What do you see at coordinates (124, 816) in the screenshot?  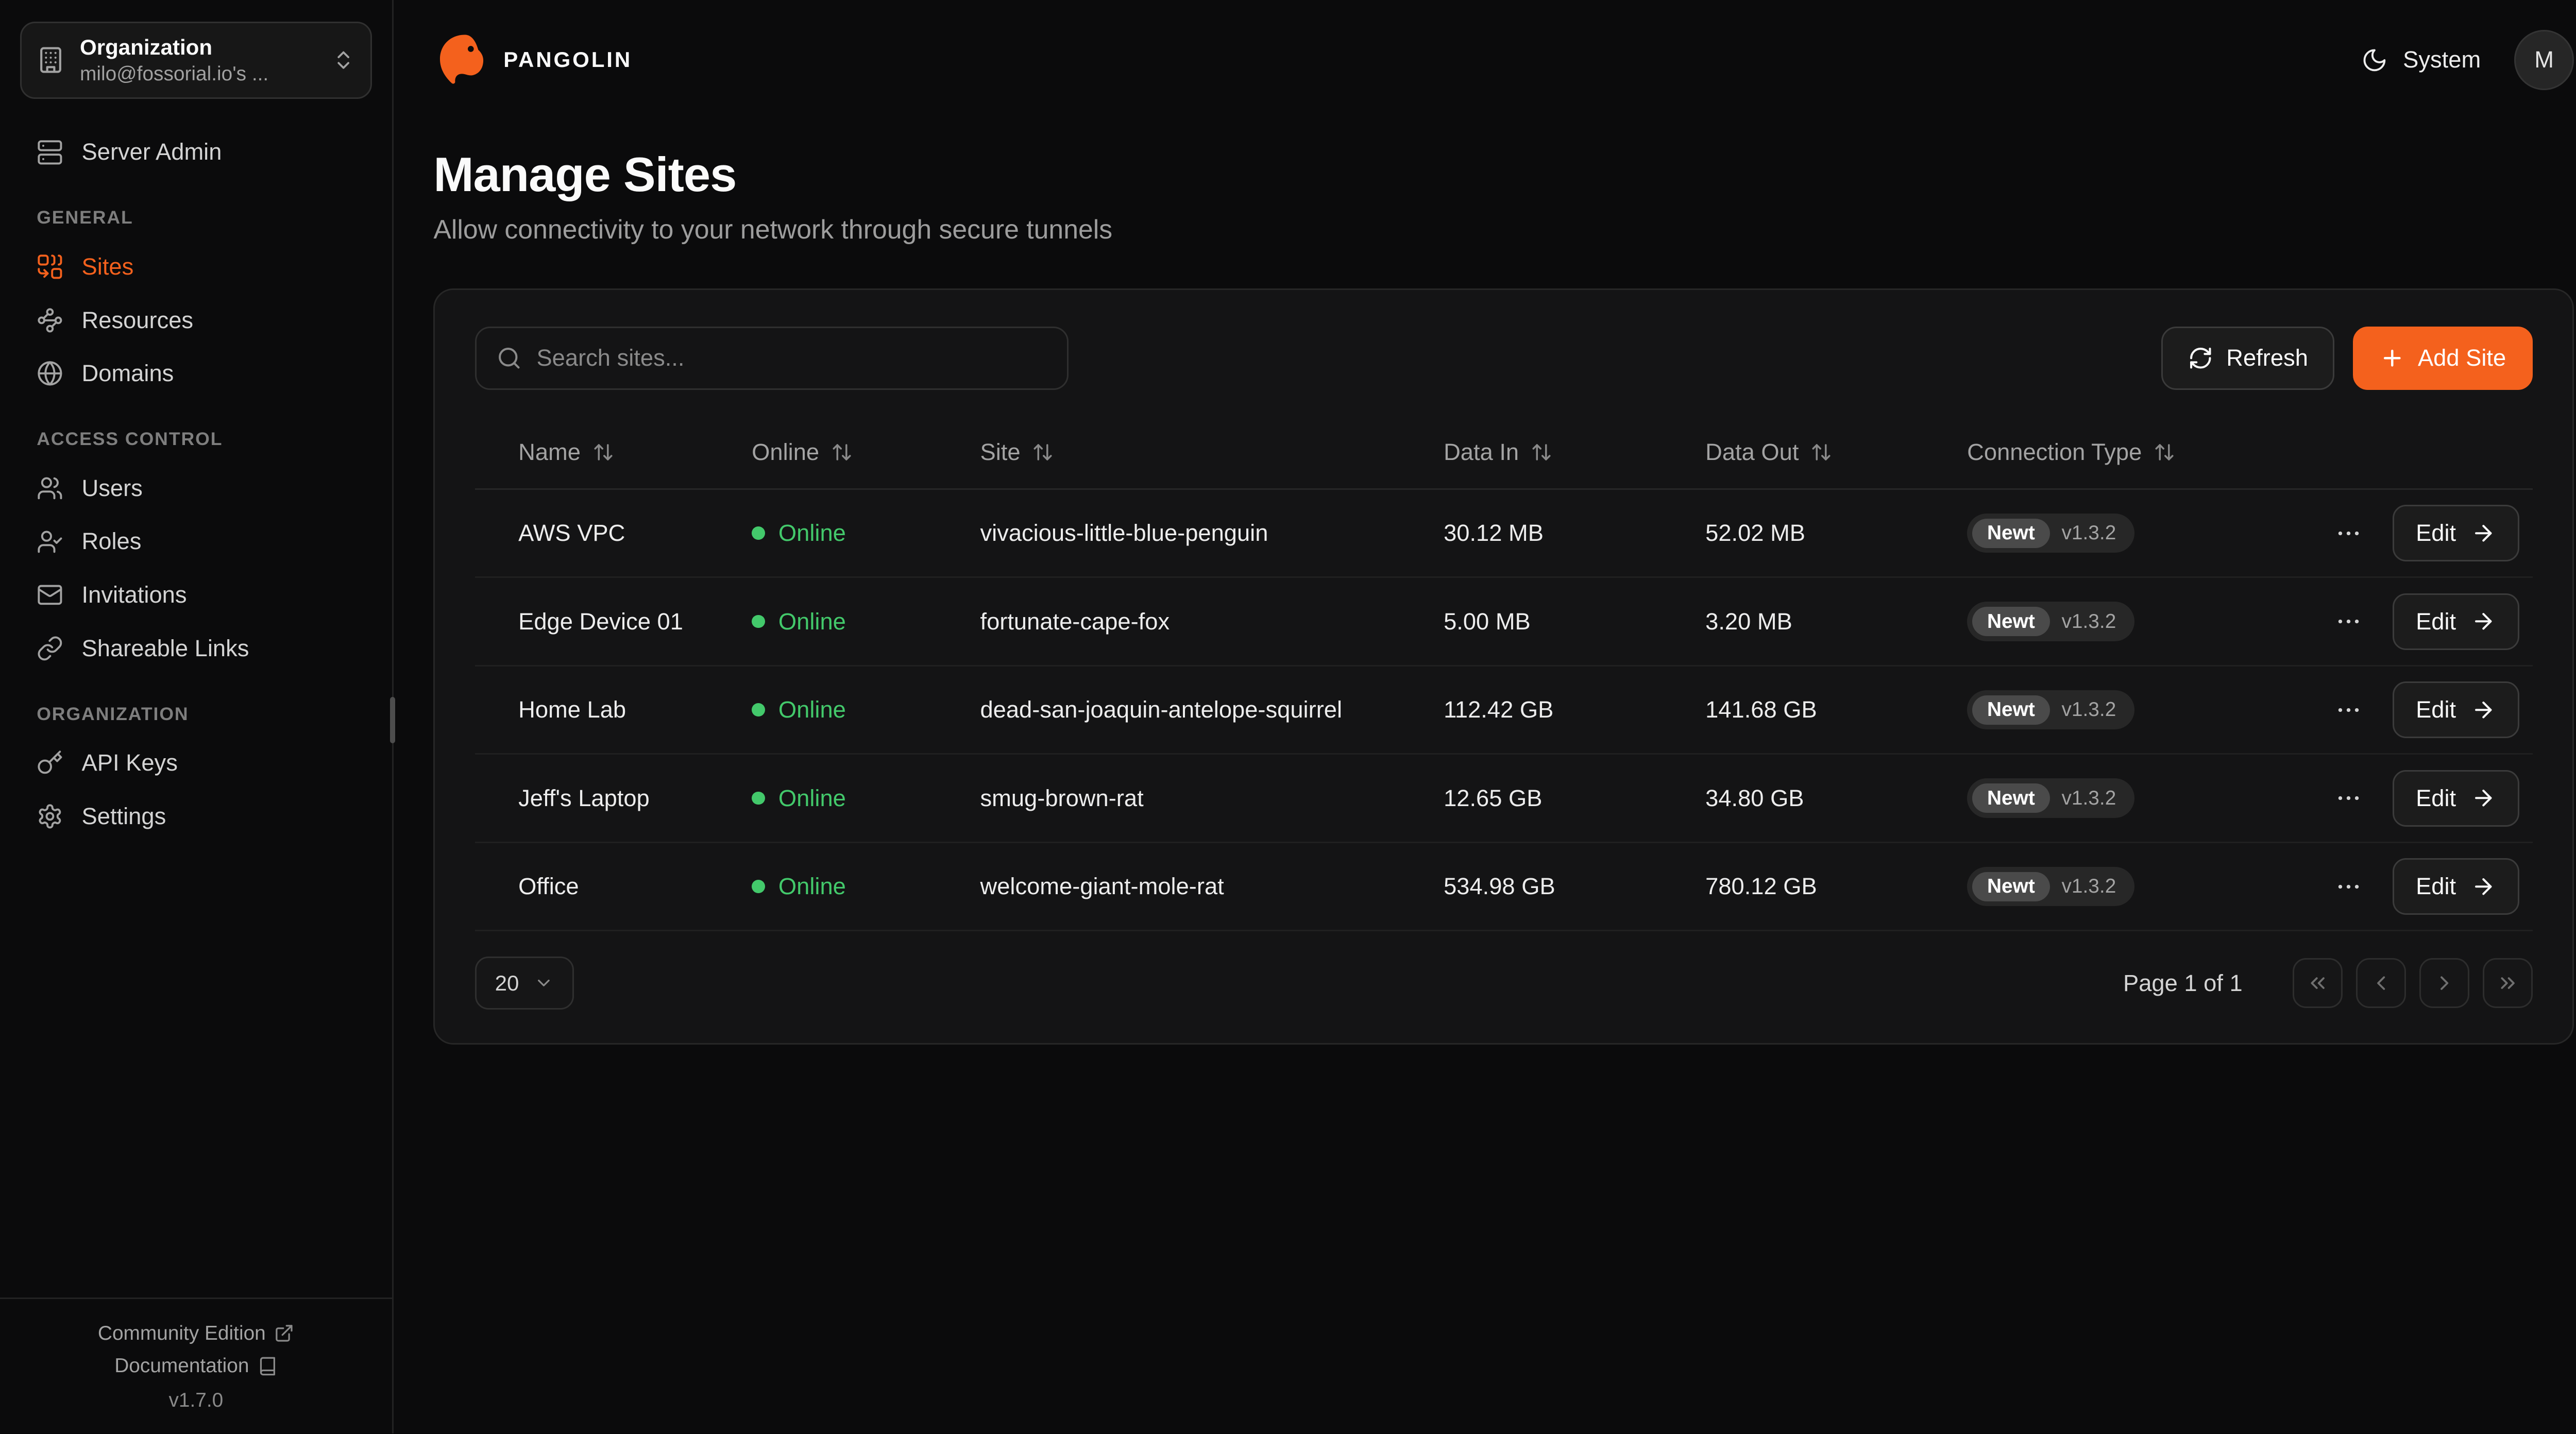 I see `sidebar-item-label: Settings` at bounding box center [124, 816].